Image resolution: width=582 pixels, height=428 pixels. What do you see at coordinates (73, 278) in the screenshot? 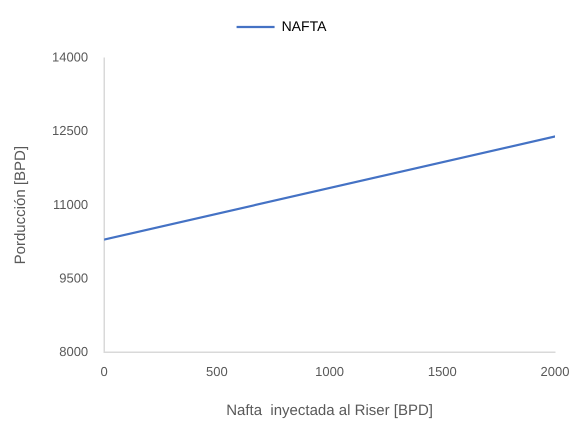
I see `y-tick-label: 9500` at bounding box center [73, 278].